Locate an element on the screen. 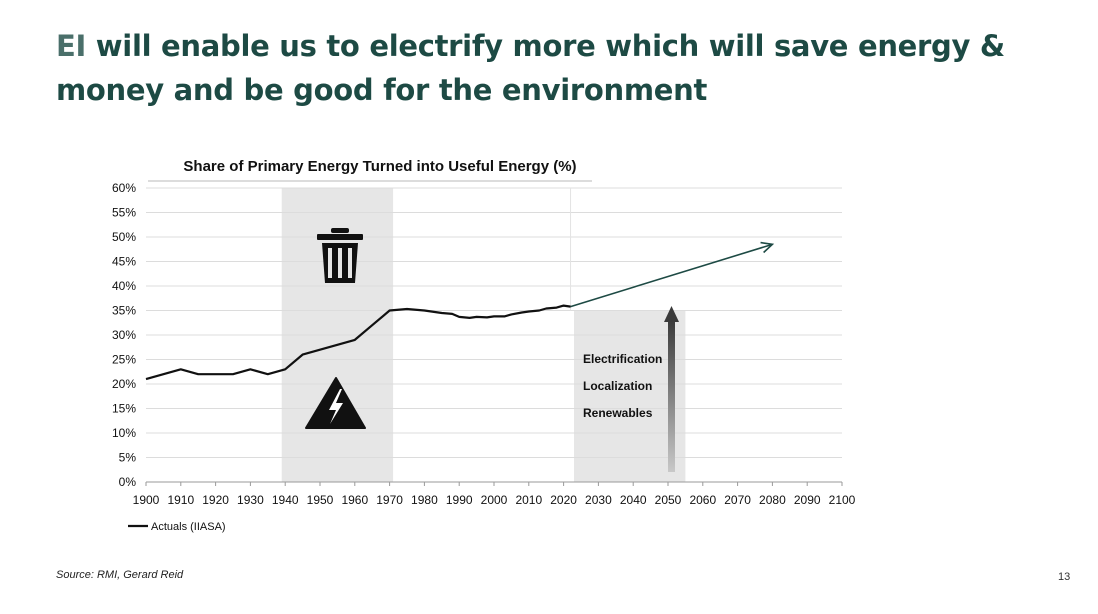 This screenshot has height=614, width=1098. x-tick-label: 1940 is located at coordinates (285, 500).